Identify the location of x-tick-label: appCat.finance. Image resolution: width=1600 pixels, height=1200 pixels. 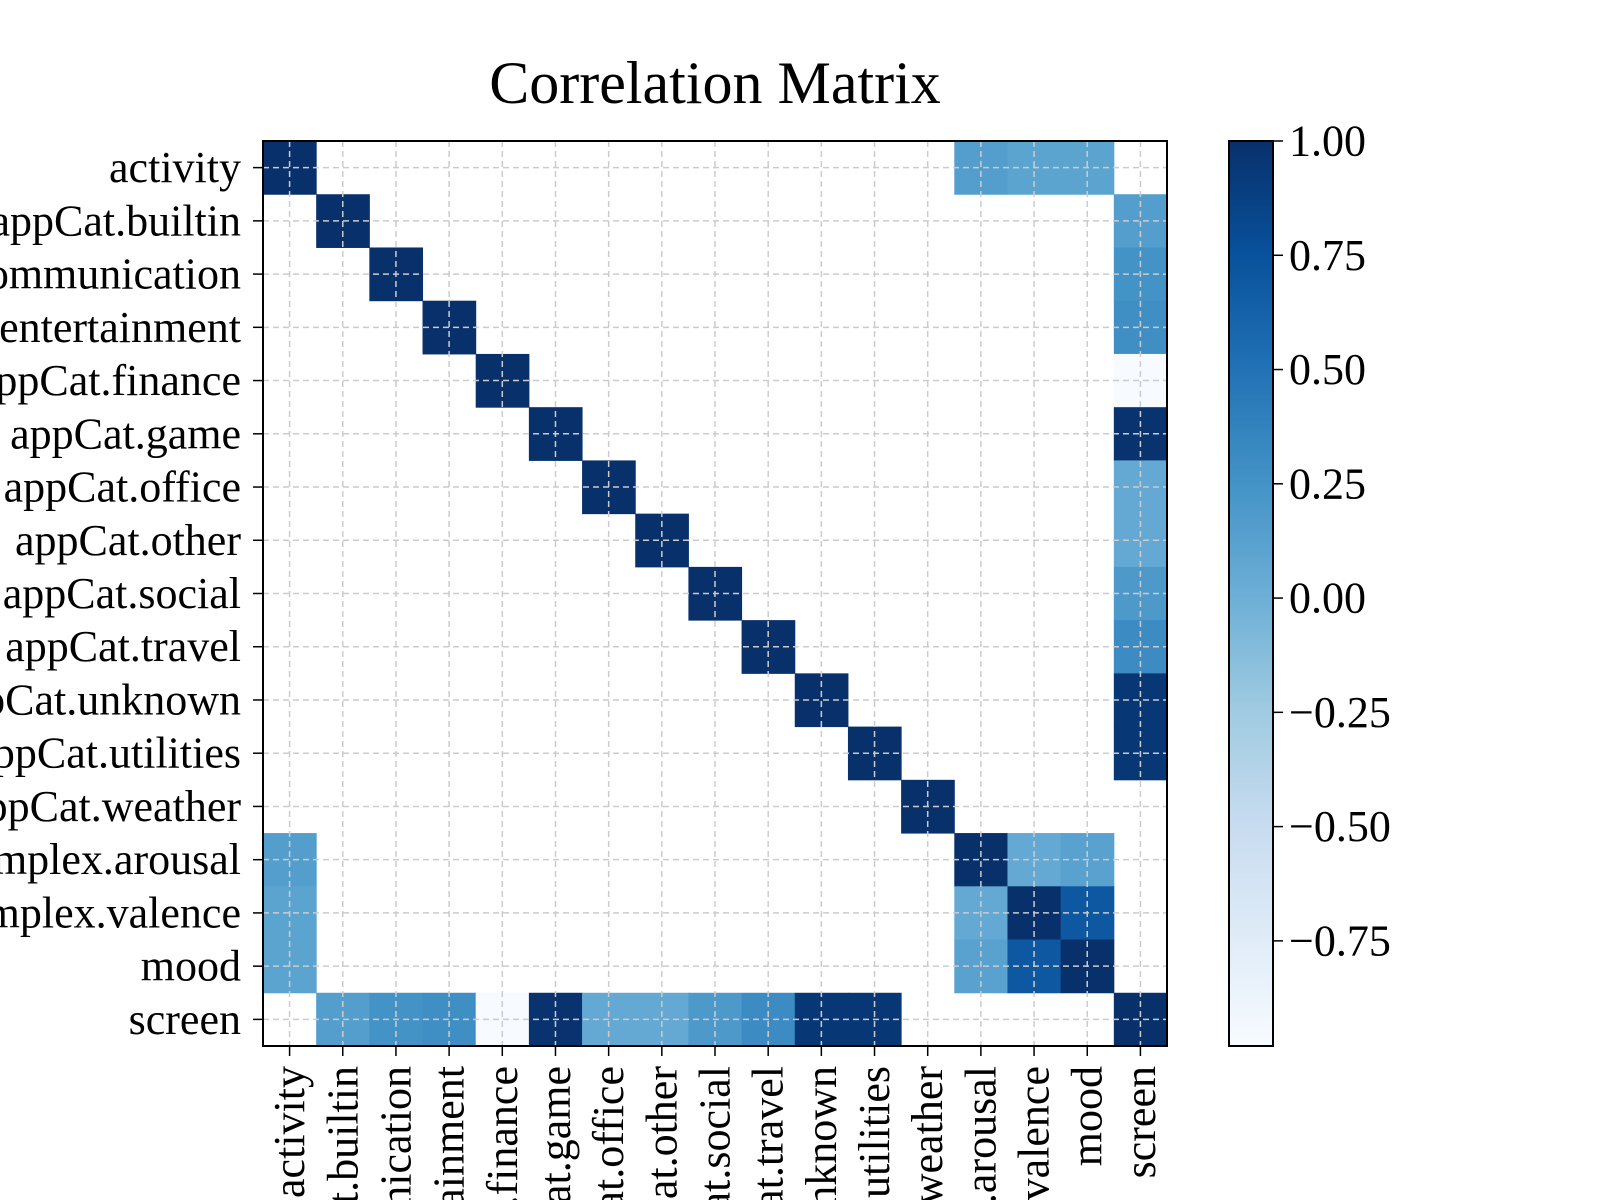
(502, 1133).